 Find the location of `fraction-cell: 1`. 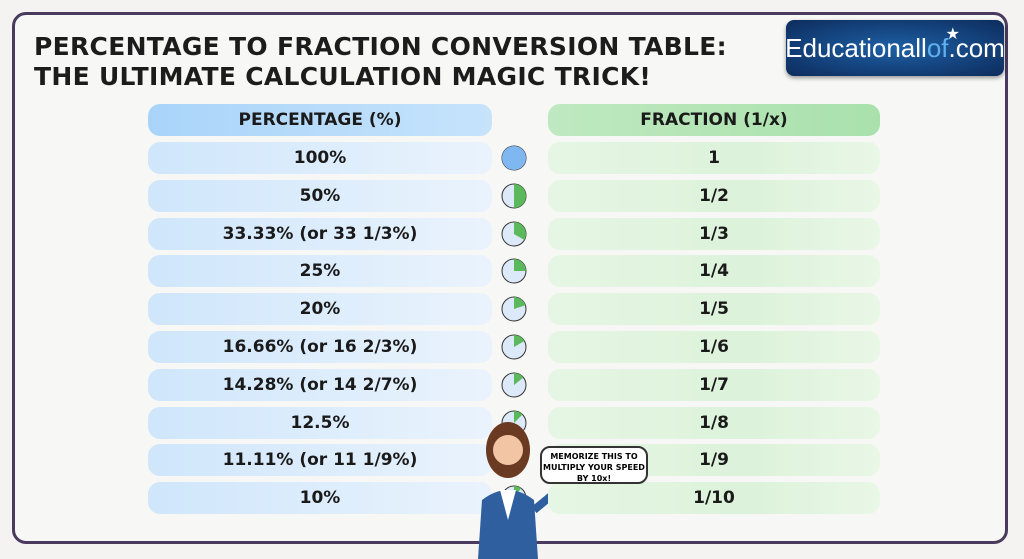

fraction-cell: 1 is located at coordinates (714, 158).